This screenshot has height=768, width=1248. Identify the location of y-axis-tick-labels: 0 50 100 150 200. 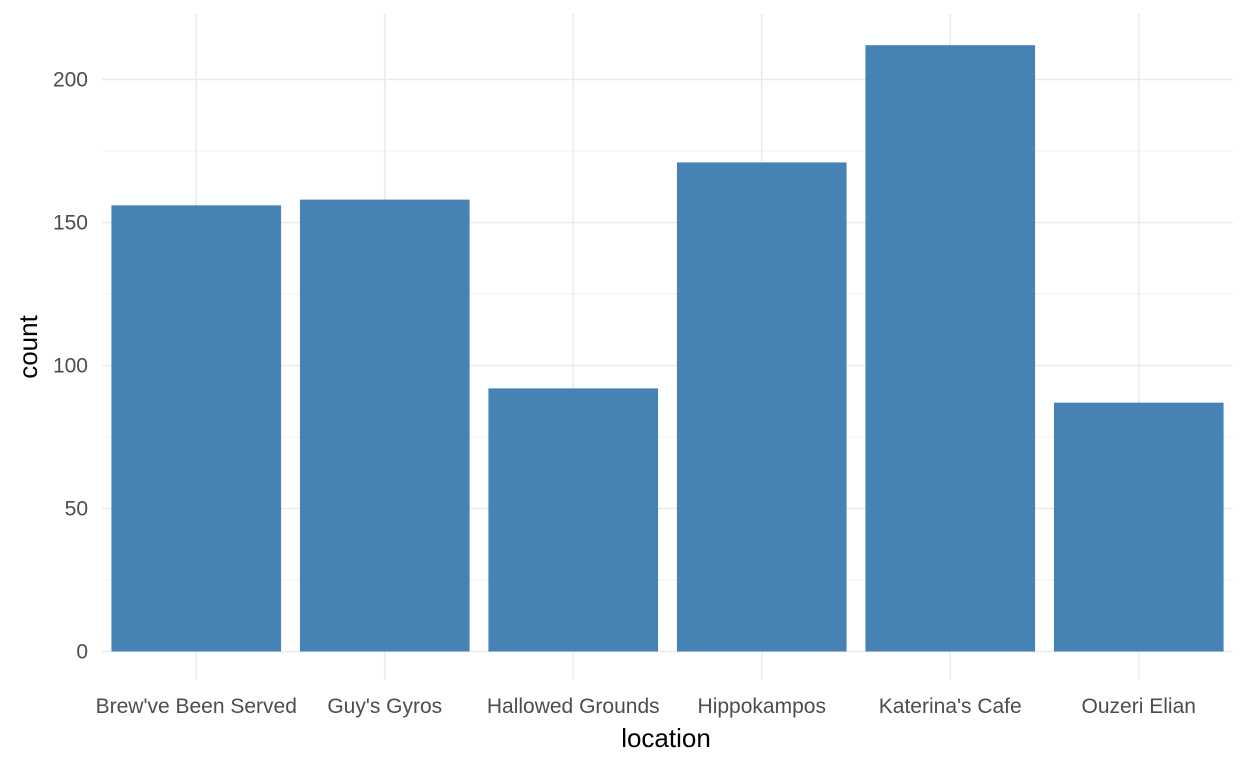
(70, 366).